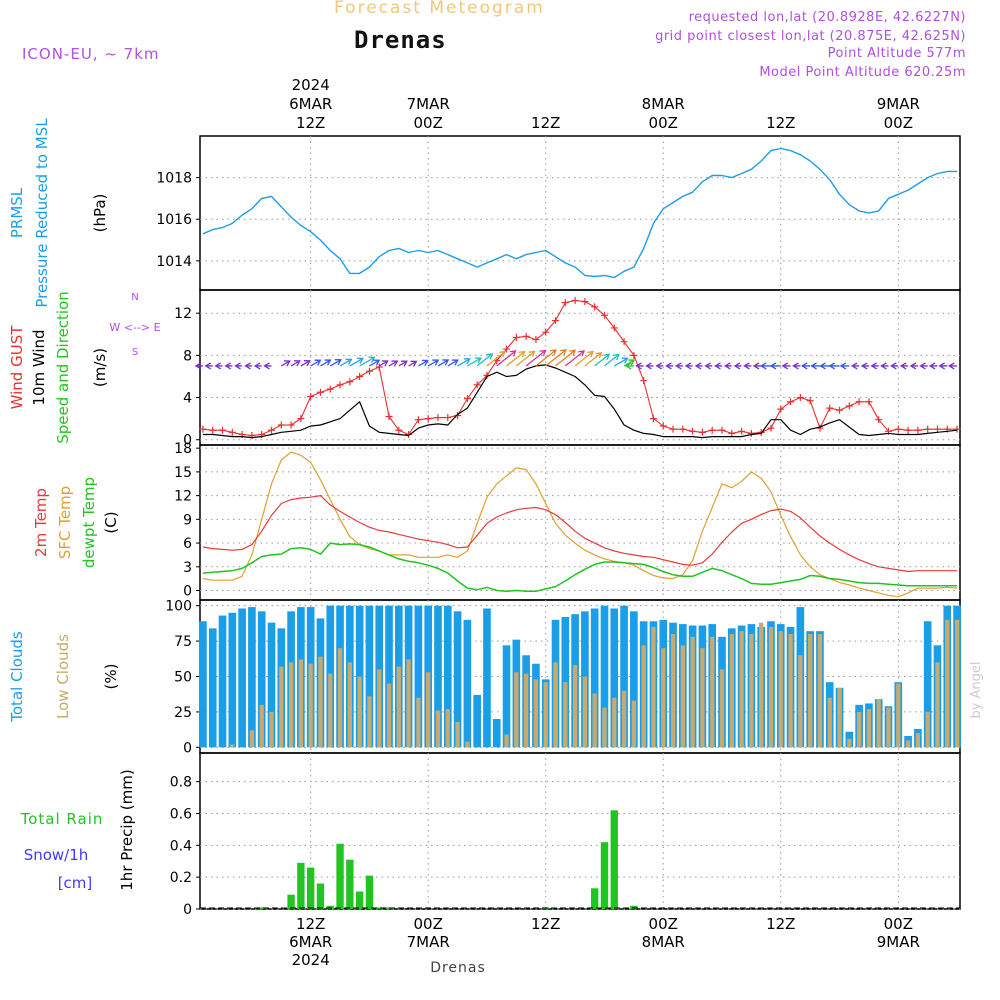 The height and width of the screenshot is (1000, 1000). Describe the element at coordinates (183, 642) in the screenshot. I see `y-tick-label: 75` at that location.